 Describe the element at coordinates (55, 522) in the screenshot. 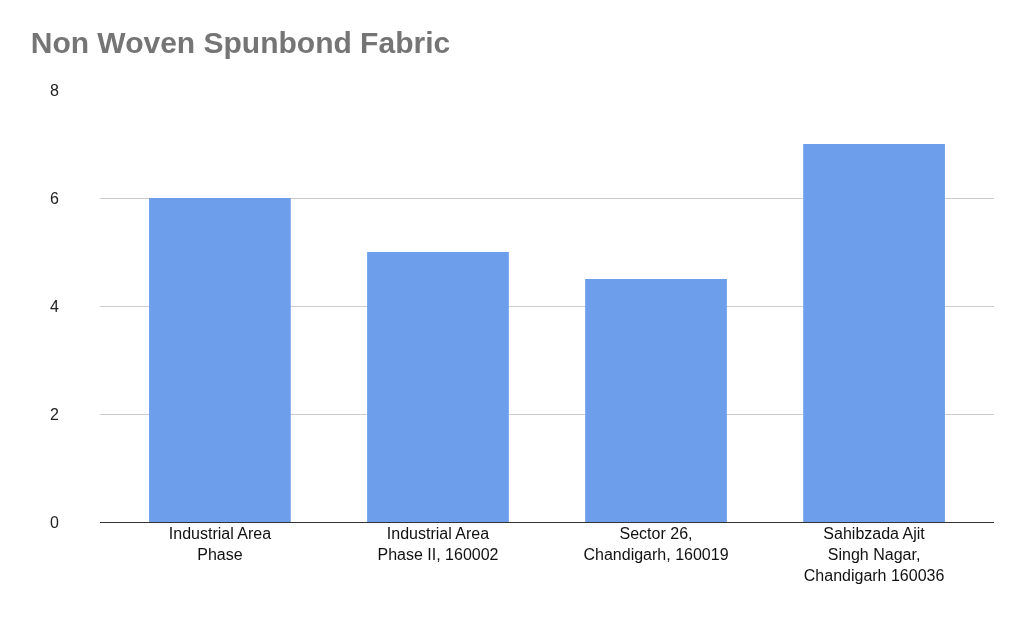

I see `y-tick-label: 0` at that location.